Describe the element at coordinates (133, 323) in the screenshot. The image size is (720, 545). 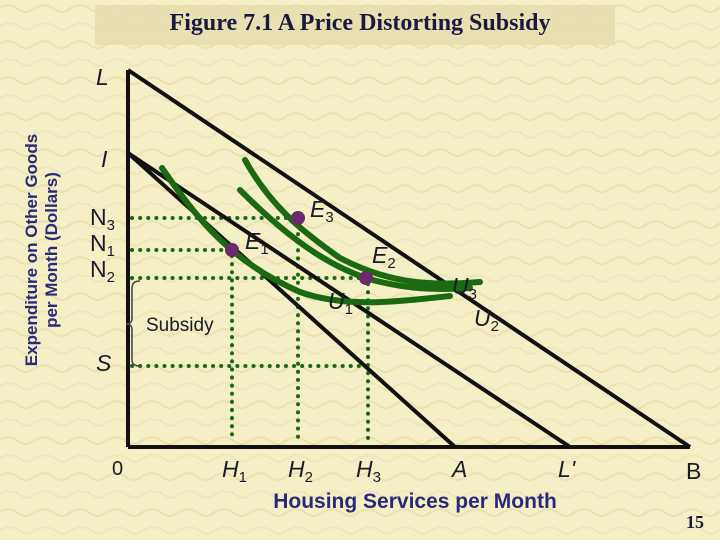
I see `subsidy-bracket` at that location.